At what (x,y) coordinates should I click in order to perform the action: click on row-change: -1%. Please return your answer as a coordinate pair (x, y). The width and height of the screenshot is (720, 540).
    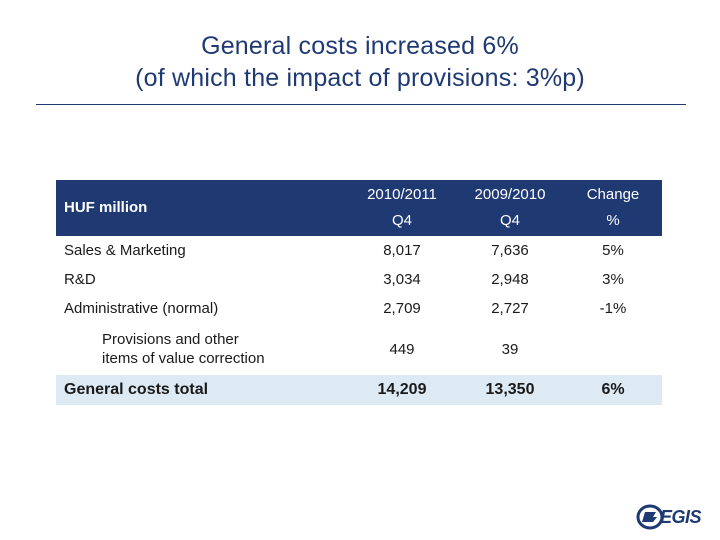
    Looking at the image, I should click on (613, 308).